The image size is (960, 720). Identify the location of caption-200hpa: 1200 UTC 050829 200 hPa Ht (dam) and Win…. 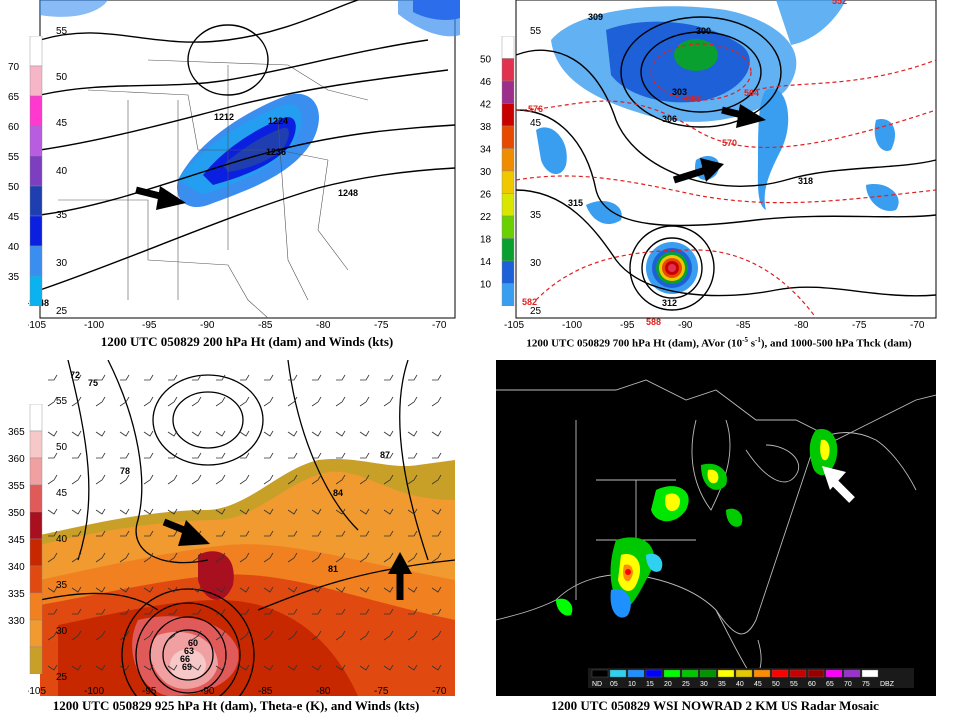
(247, 341).